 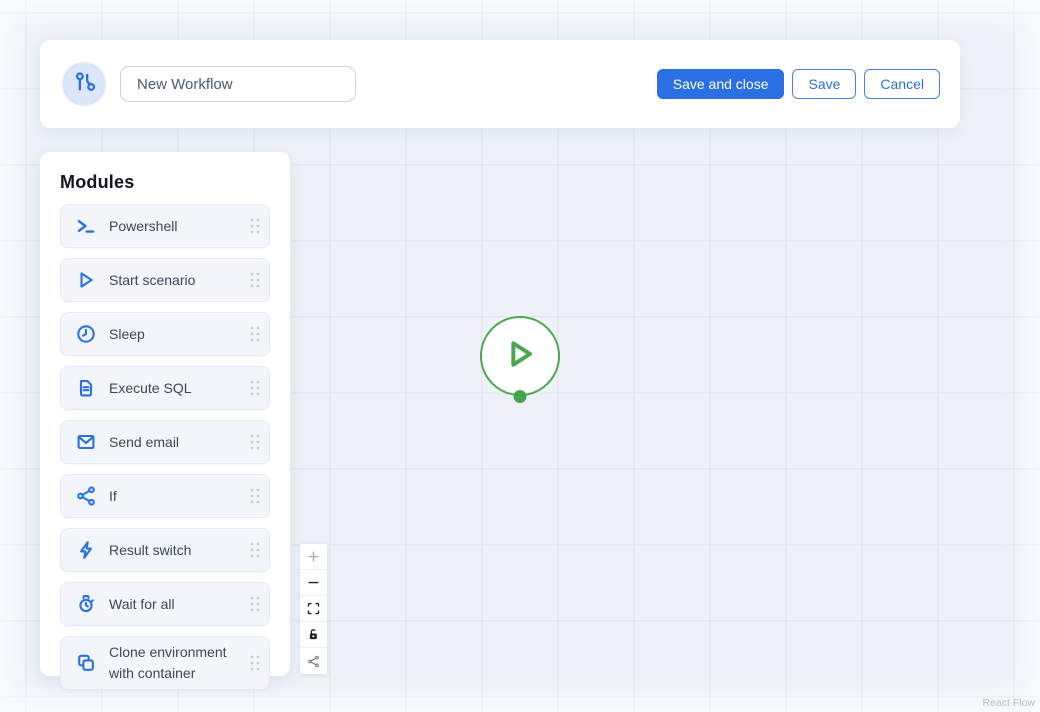 What do you see at coordinates (165, 334) in the screenshot?
I see `module-item-sleep: Sleep` at bounding box center [165, 334].